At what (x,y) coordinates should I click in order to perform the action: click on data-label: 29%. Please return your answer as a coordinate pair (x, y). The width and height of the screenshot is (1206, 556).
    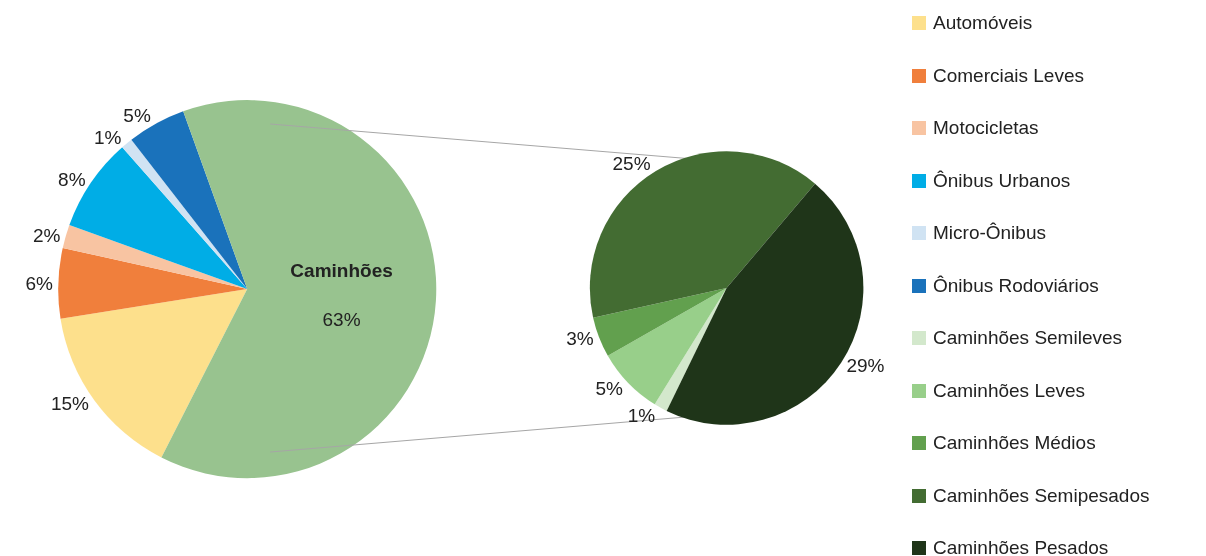
    Looking at the image, I should click on (865, 366).